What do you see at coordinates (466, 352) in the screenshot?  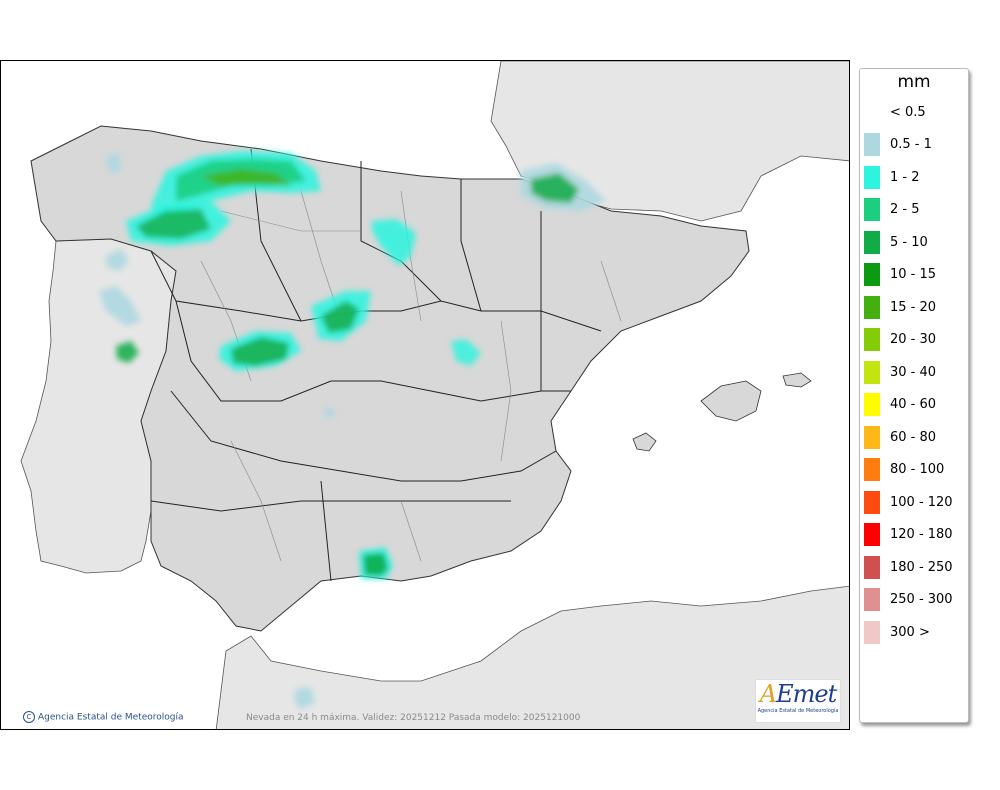 I see `snow-patch-cuenca` at bounding box center [466, 352].